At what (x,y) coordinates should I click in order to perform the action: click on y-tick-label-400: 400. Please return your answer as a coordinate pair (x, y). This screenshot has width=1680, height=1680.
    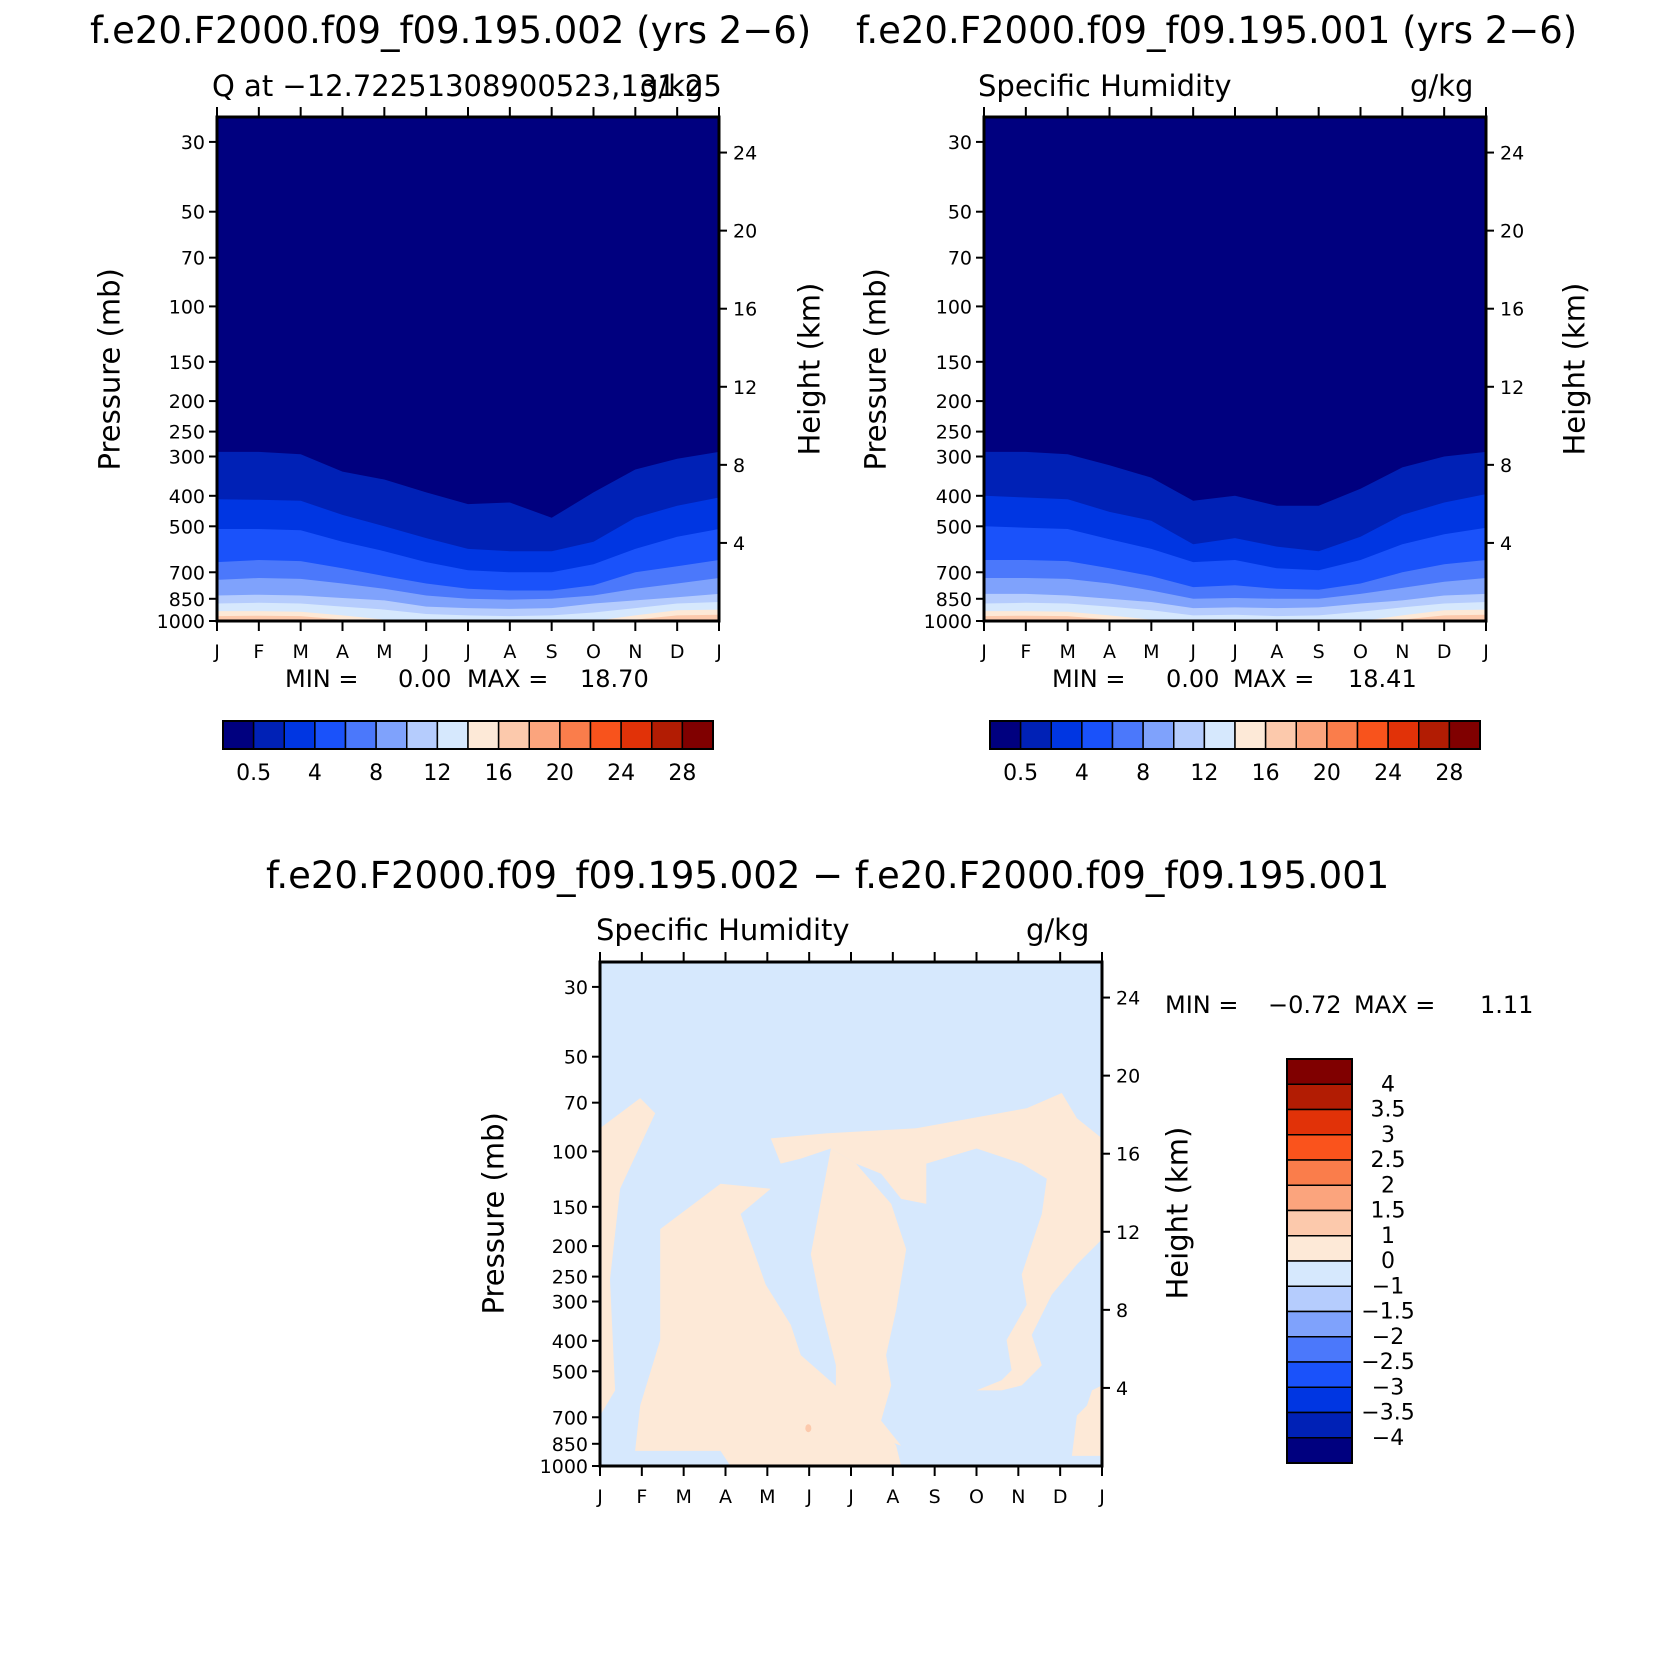
    Looking at the image, I should click on (570, 1342).